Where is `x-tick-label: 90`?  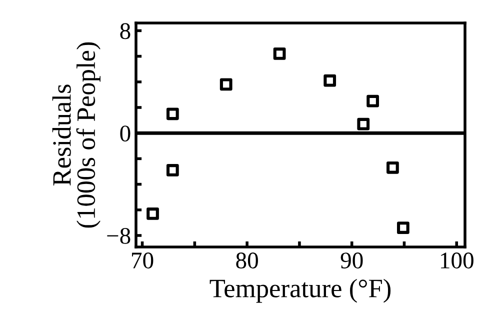 x-tick-label: 90 is located at coordinates (351, 260).